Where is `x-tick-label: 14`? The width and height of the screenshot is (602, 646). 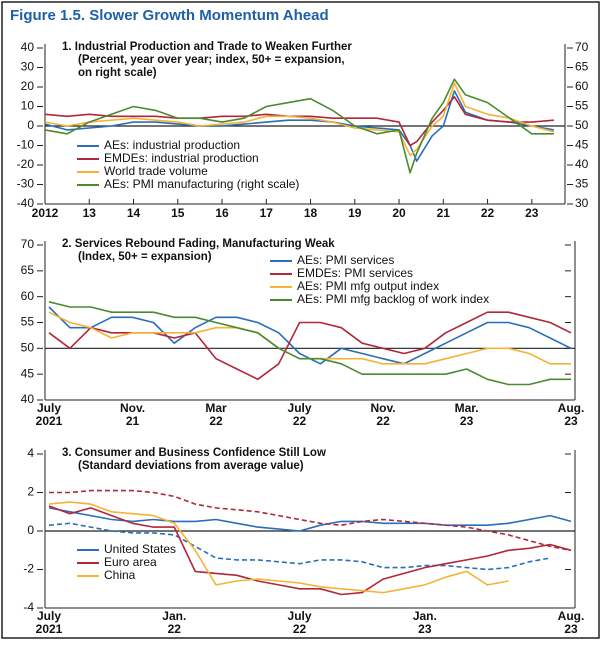 x-tick-label: 14 is located at coordinates (134, 213).